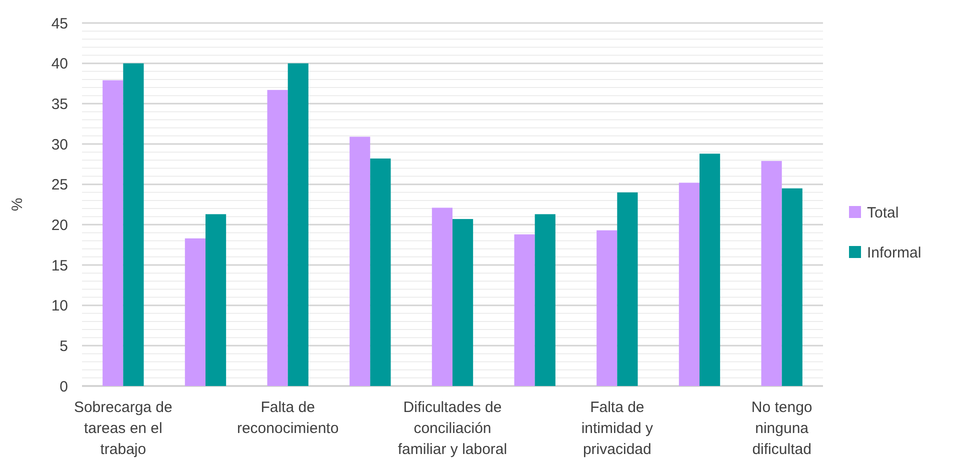  Describe the element at coordinates (781, 428) in the screenshot. I see `x-tick-label: No tengo ninguna dificultad` at that location.